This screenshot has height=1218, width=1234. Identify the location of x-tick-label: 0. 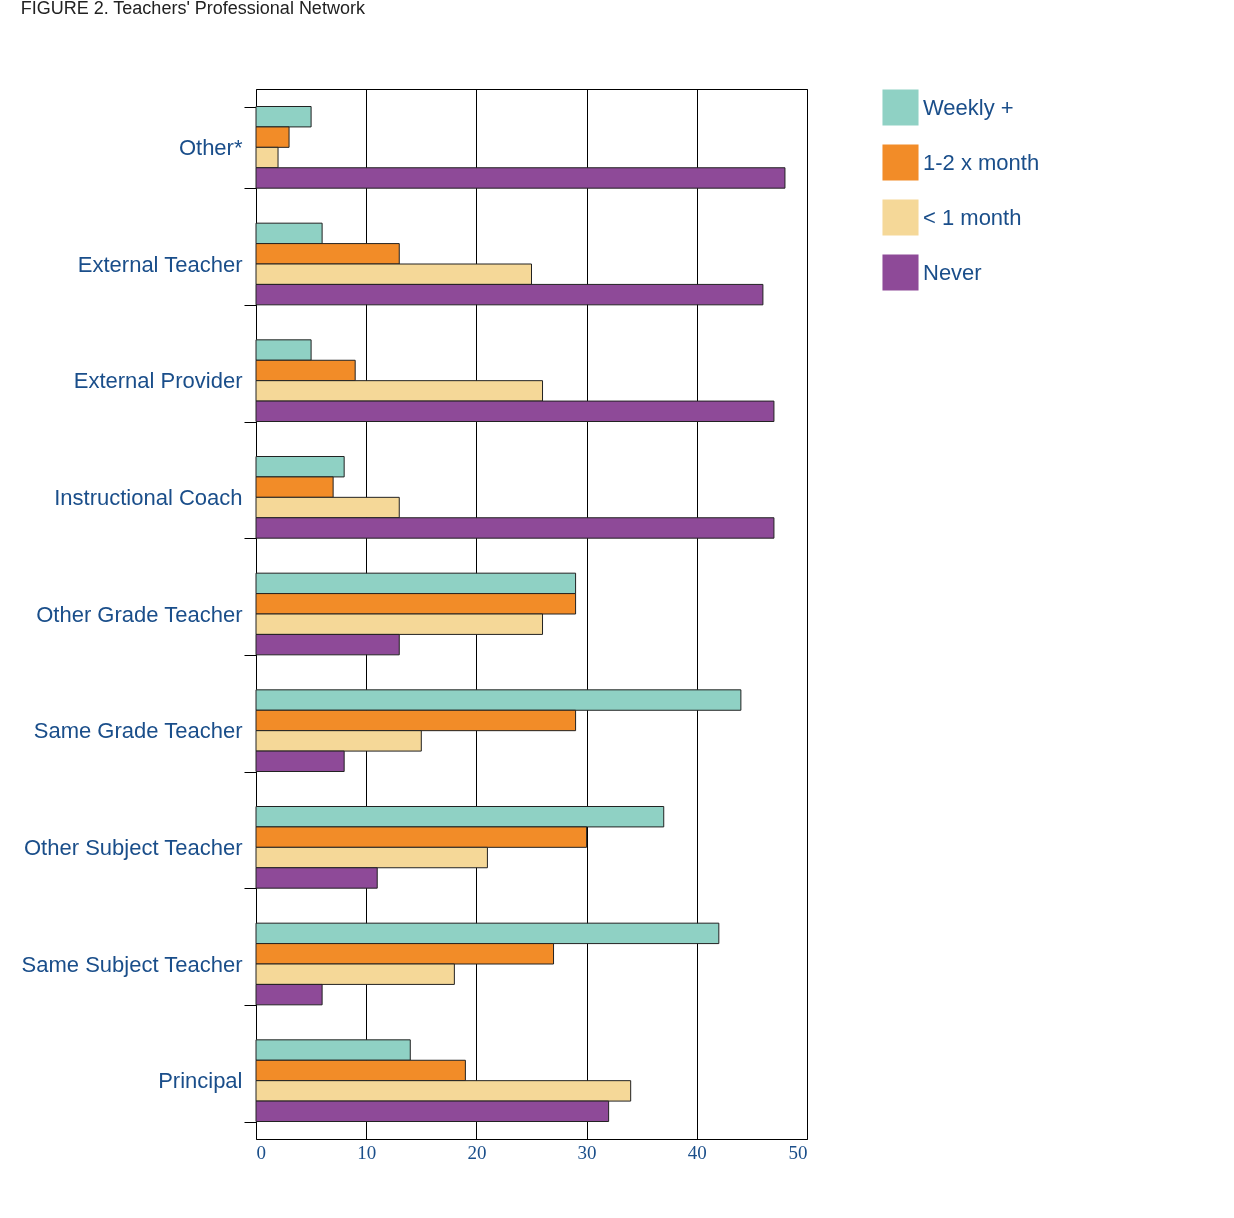
(261, 1152).